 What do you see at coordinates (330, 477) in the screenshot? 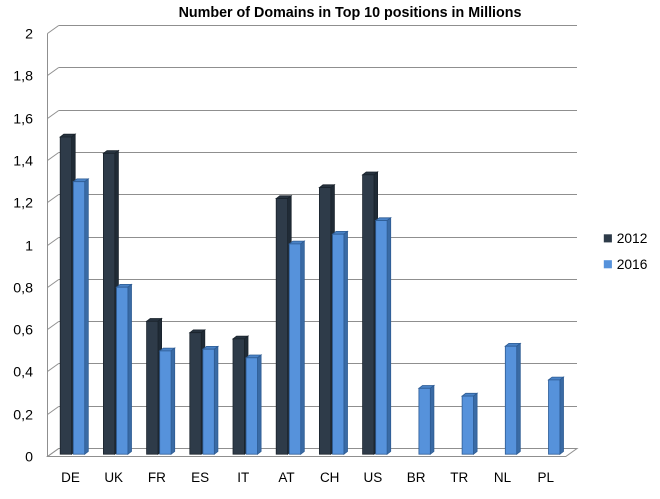
I see `svg-text: CH` at bounding box center [330, 477].